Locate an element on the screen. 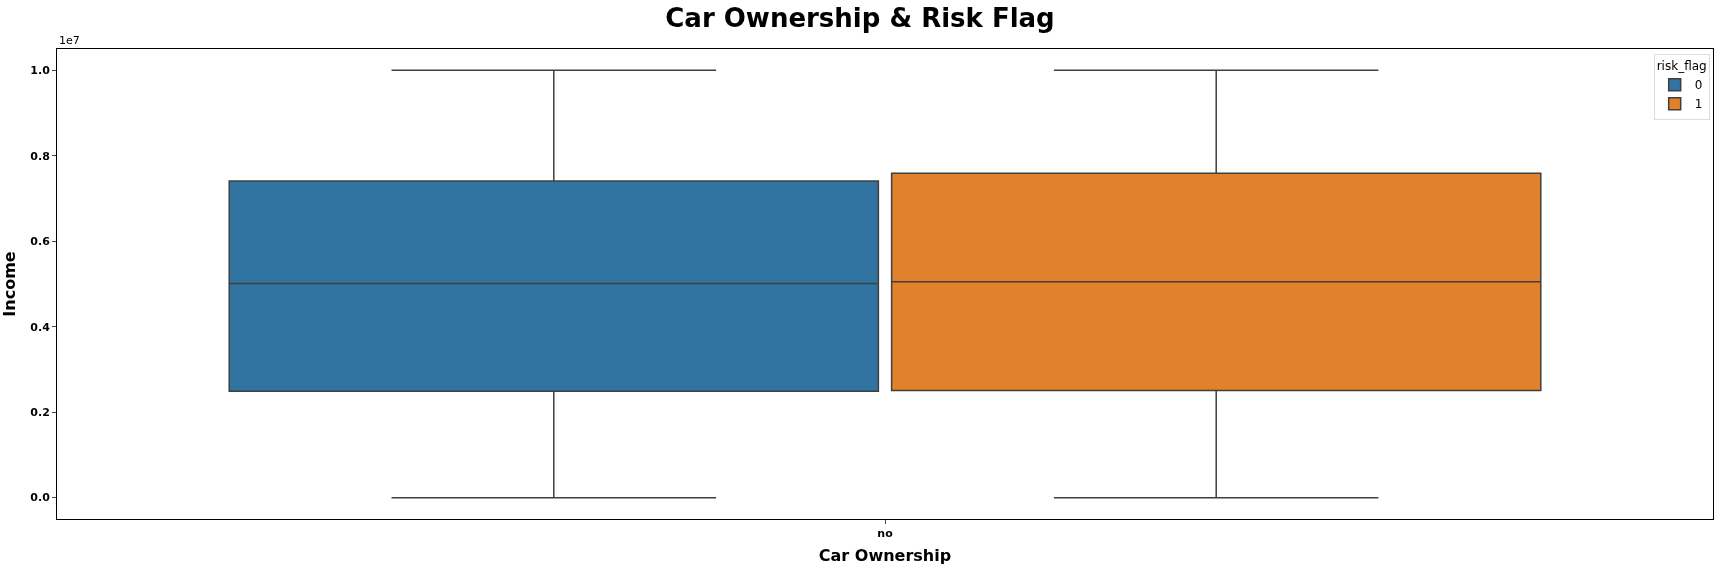  y-tick-label: 0.2 is located at coordinates (40, 413).